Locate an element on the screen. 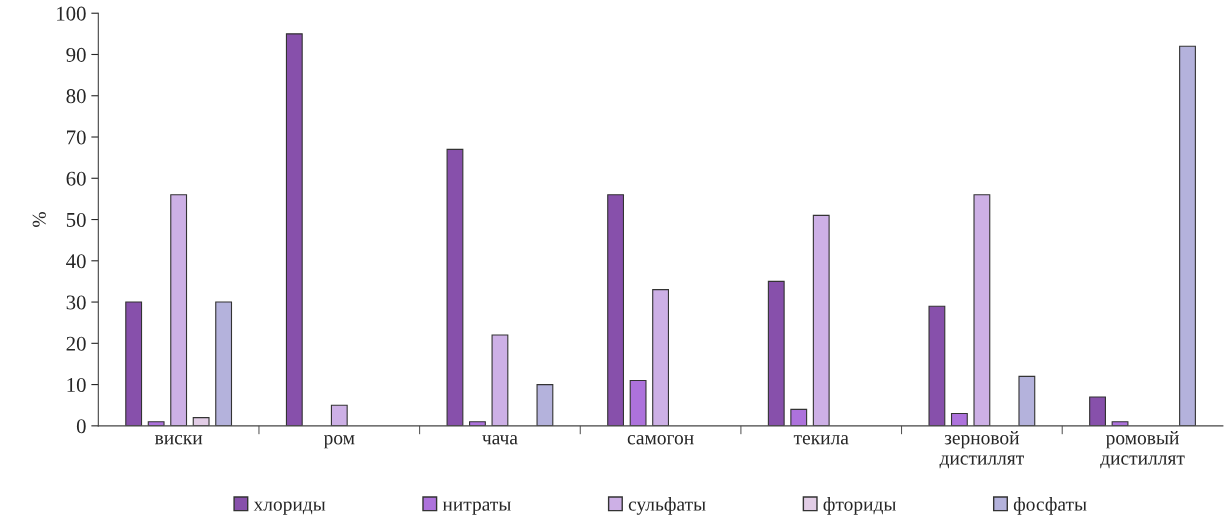 The width and height of the screenshot is (1229, 529). legend-label: сульфаты is located at coordinates (667, 506).